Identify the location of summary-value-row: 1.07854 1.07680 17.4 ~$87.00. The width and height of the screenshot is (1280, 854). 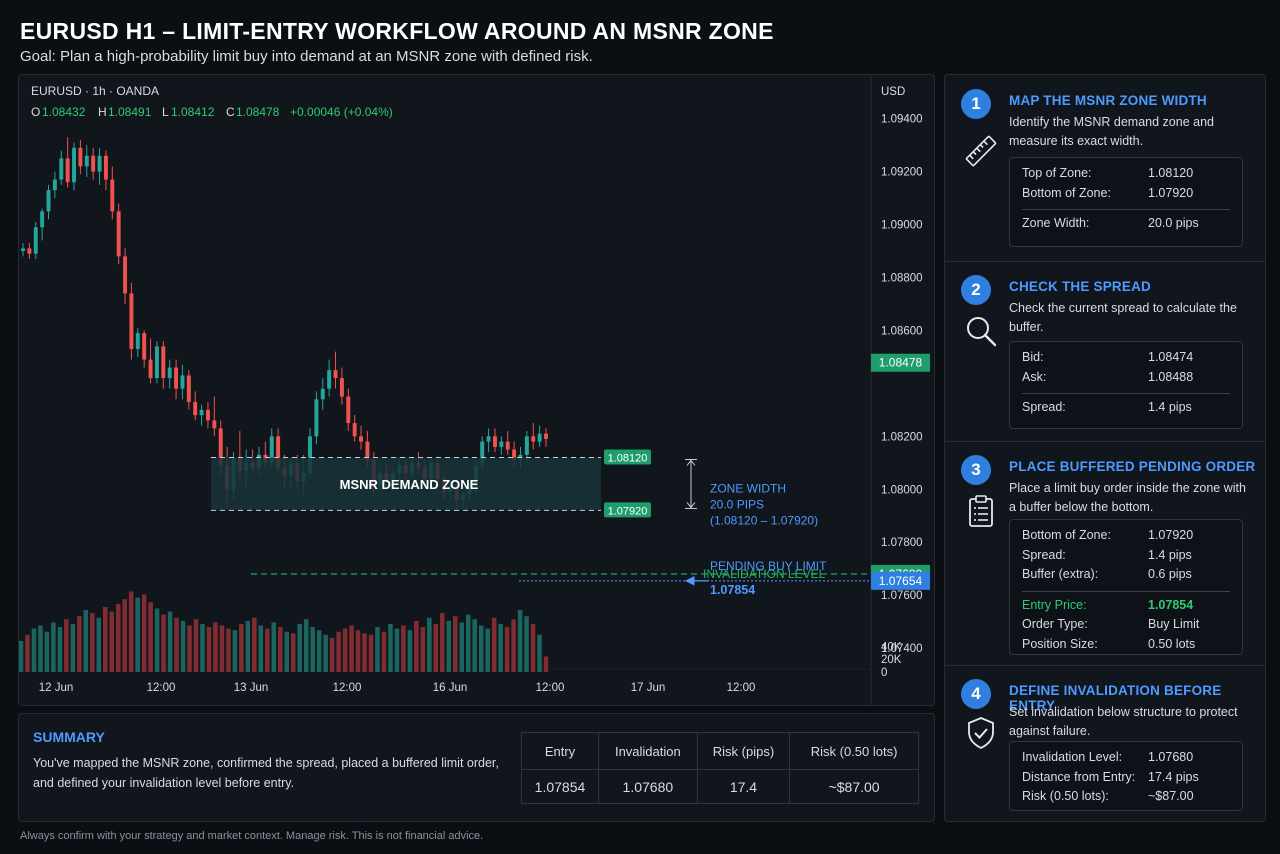
(720, 786).